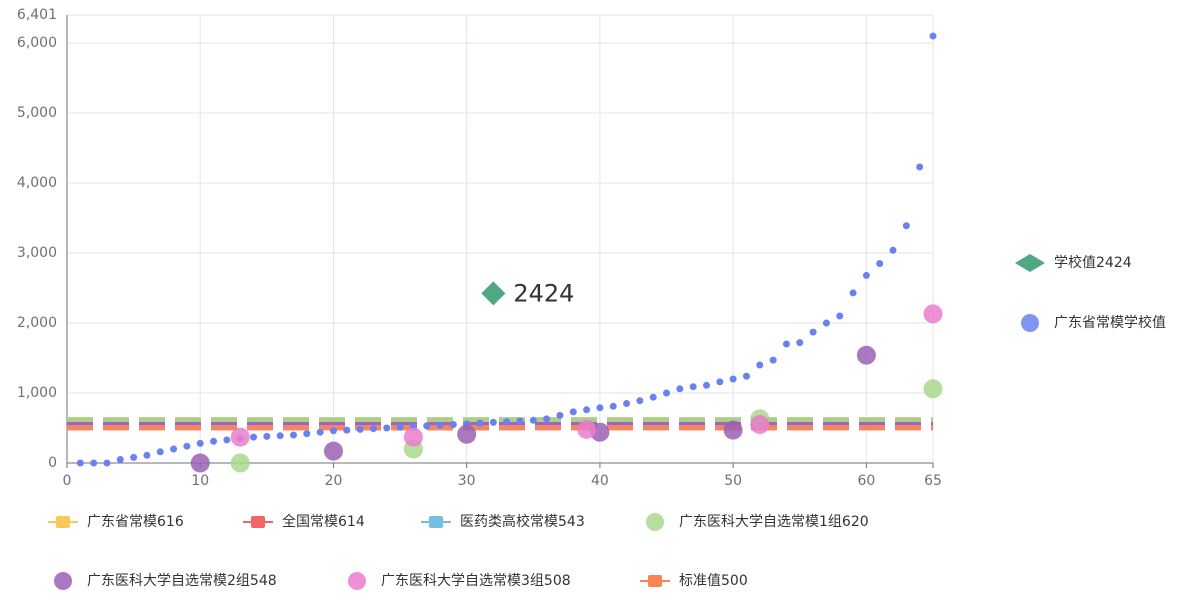  I want to click on legend-label: 广东省常模616, so click(135, 522).